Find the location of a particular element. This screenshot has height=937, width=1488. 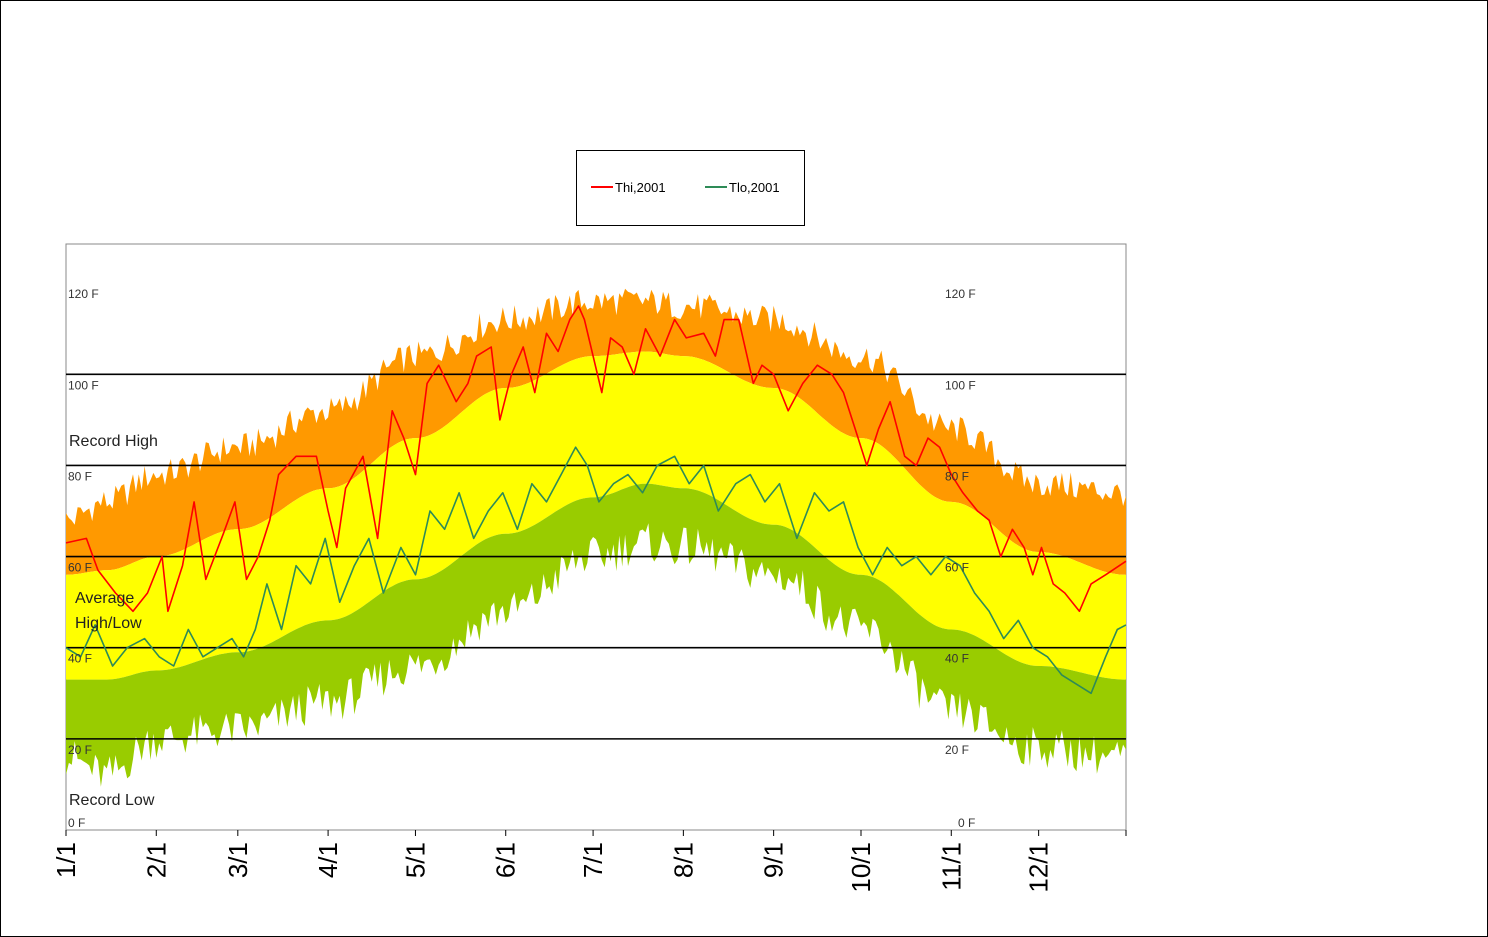

y-axis-right-ticks: 0 F 20 F 40 F 60 F 80 F 100 F 120 F is located at coordinates (960, 558).